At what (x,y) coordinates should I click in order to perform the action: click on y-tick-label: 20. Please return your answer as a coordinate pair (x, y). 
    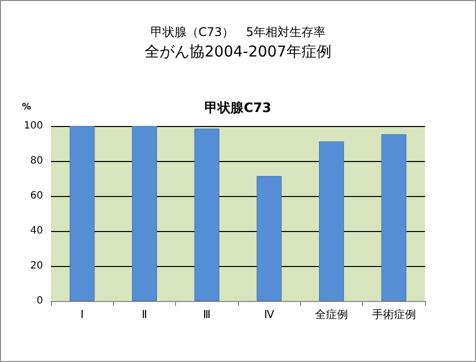
    Looking at the image, I should click on (36, 266).